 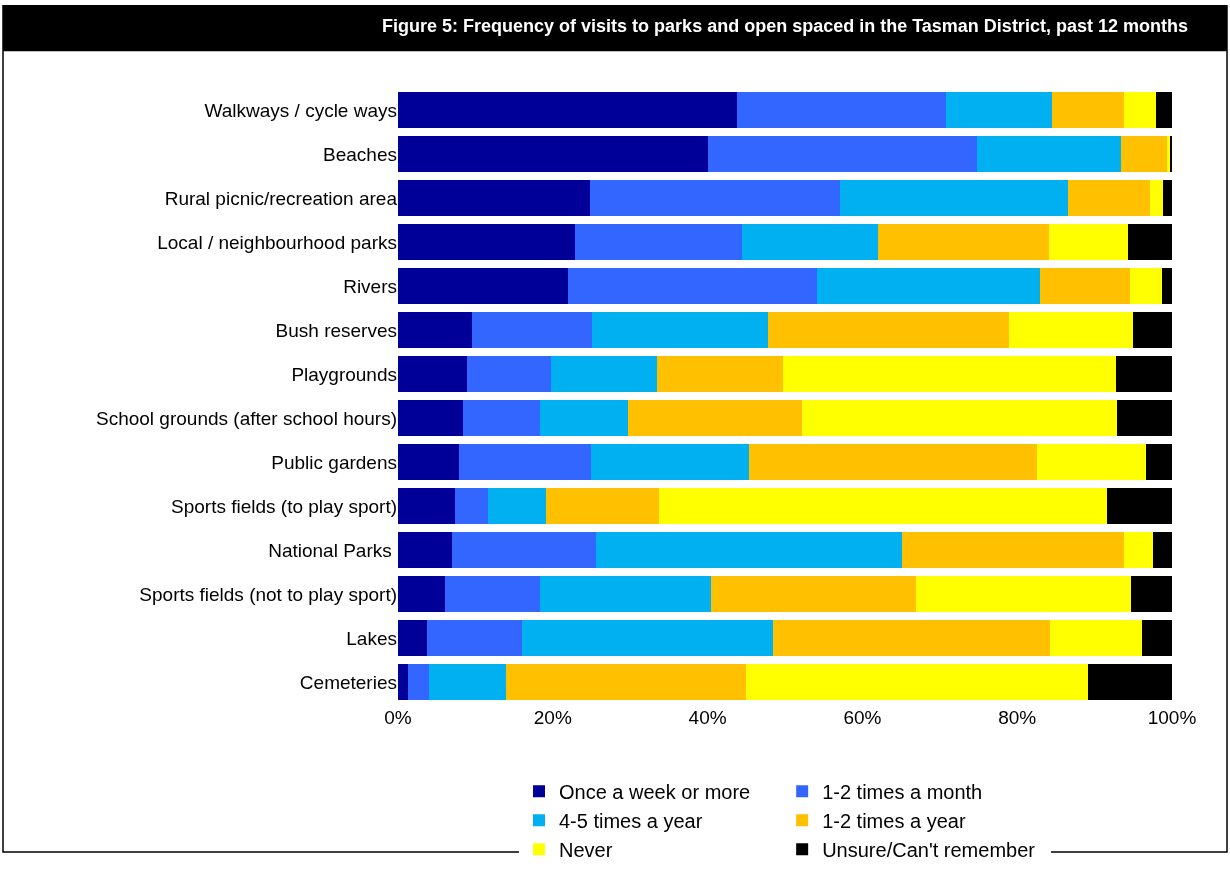 What do you see at coordinates (902, 791) in the screenshot?
I see `legend-label: 1-2 times a month` at bounding box center [902, 791].